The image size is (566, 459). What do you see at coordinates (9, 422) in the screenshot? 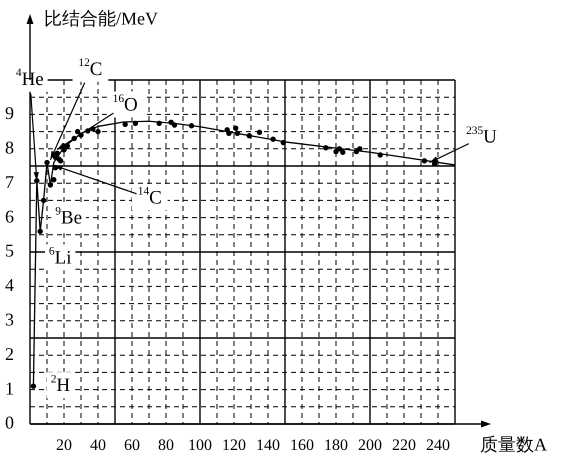
I see `y-tick-label: 0` at bounding box center [9, 422].